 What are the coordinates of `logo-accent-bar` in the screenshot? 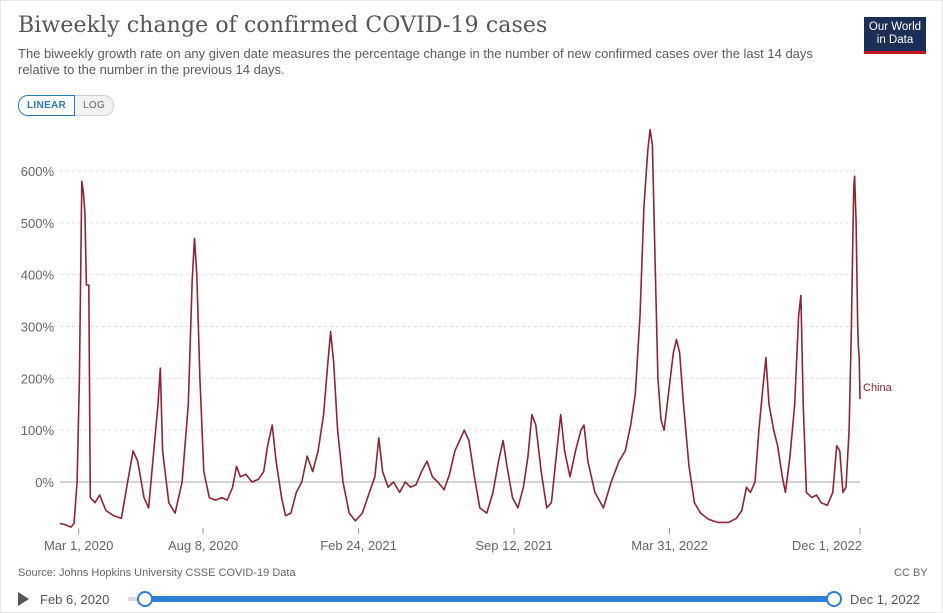 It's located at (895, 52).